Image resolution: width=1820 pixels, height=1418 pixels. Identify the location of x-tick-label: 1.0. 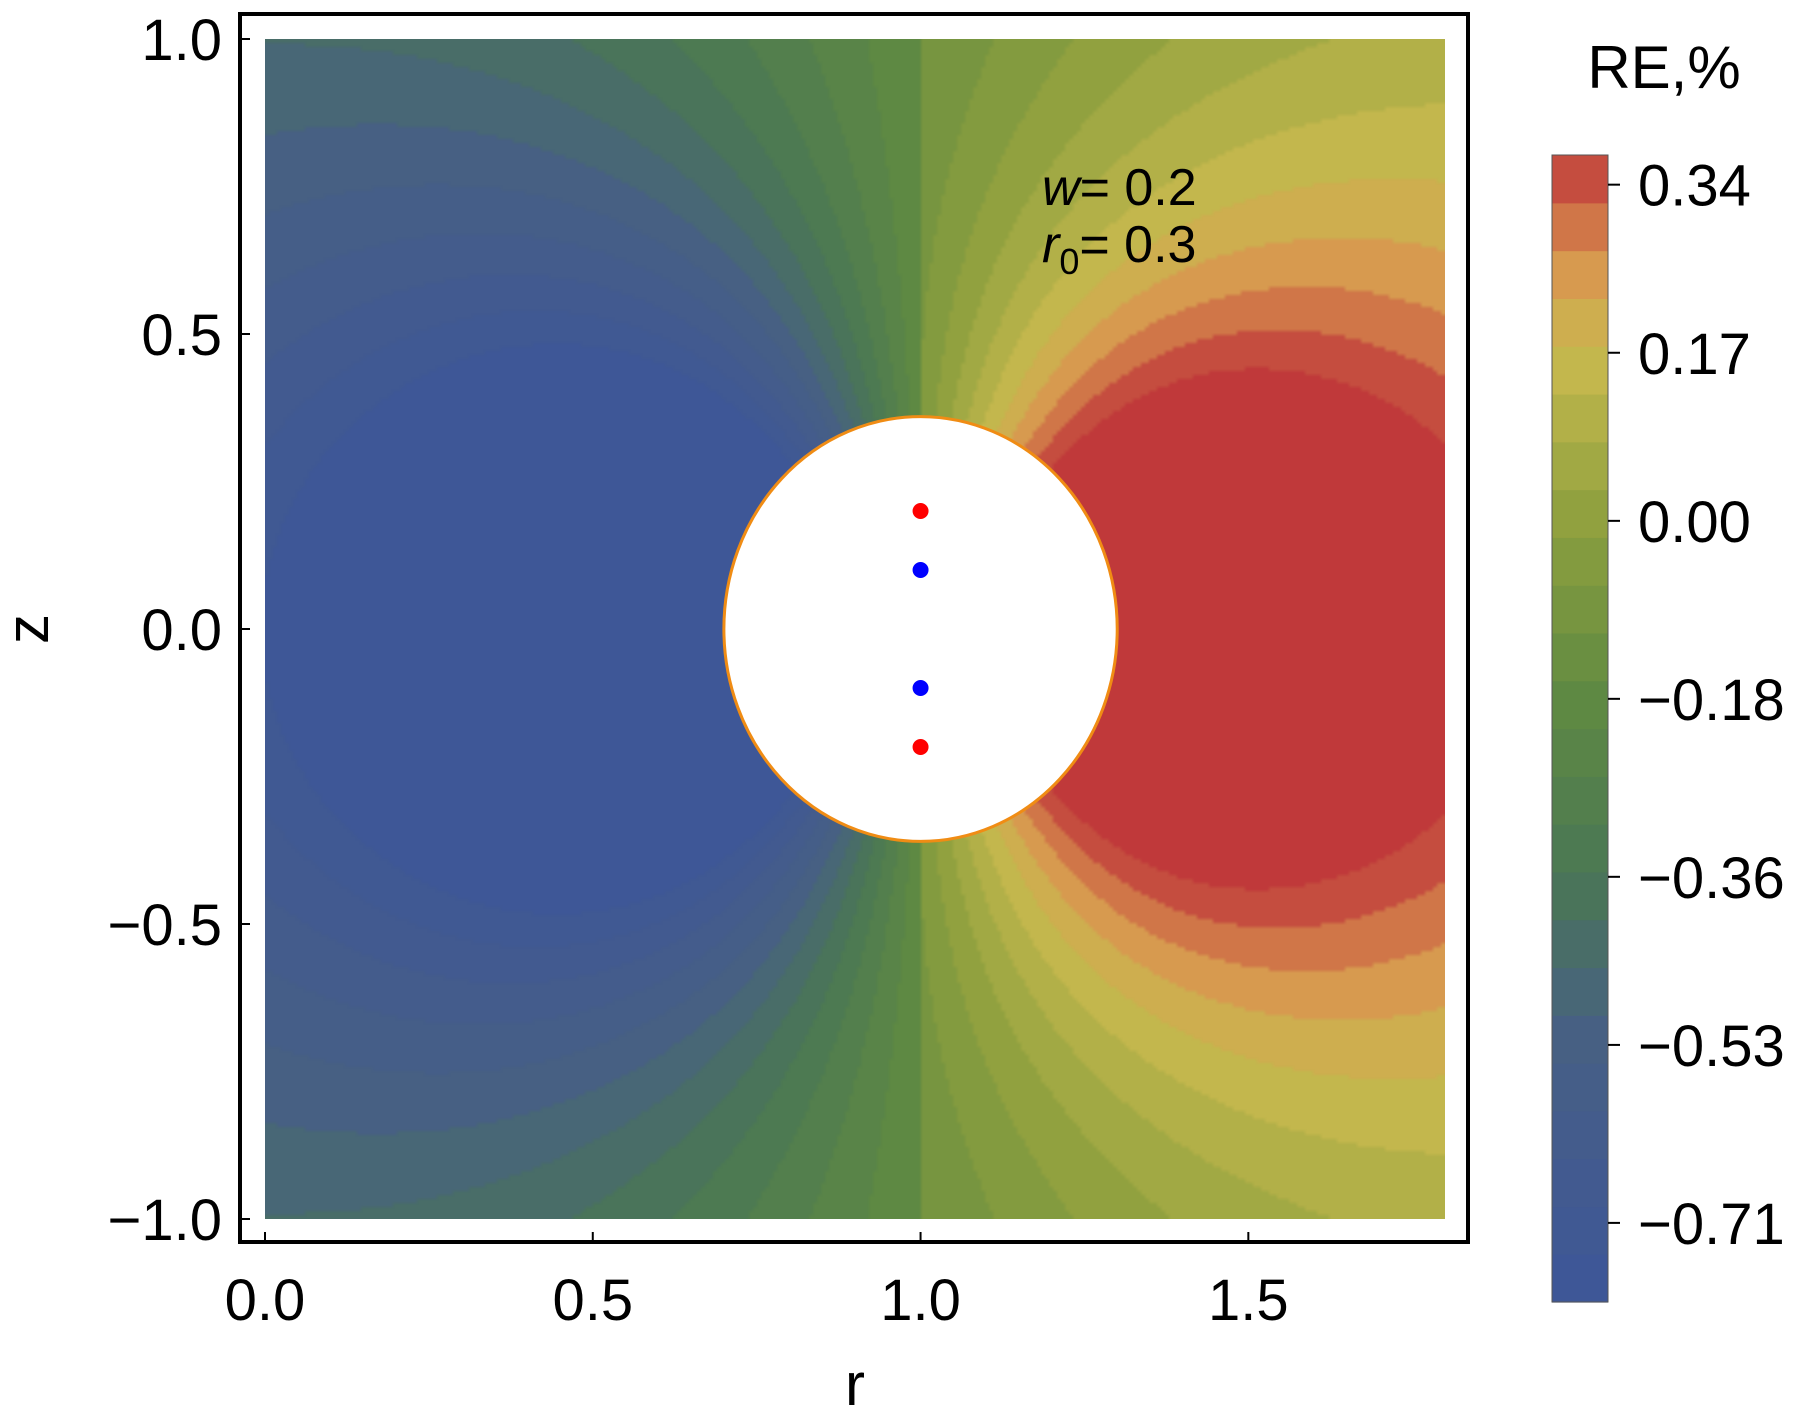
(920, 1300).